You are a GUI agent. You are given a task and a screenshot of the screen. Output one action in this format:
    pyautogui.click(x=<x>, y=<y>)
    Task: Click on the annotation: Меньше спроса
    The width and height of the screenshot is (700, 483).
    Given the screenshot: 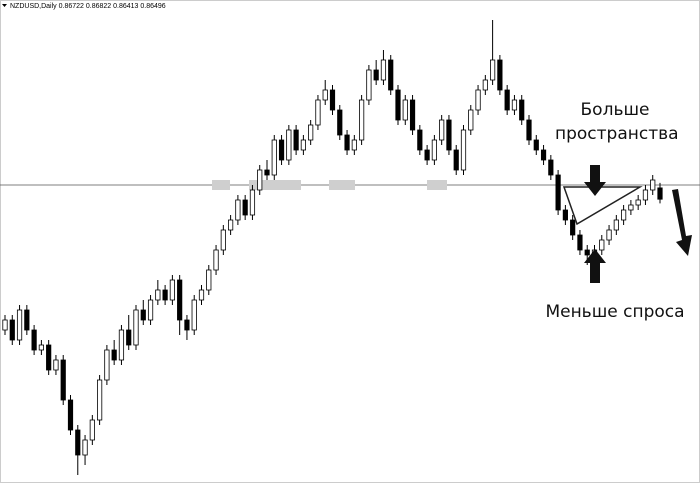 What is the action you would take?
    pyautogui.click(x=615, y=312)
    